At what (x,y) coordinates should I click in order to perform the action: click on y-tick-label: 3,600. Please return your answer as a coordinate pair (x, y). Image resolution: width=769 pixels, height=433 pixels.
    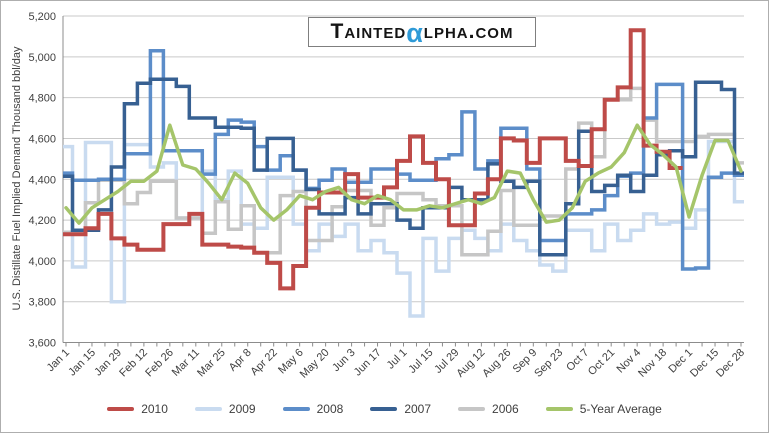
    Looking at the image, I should click on (42, 344).